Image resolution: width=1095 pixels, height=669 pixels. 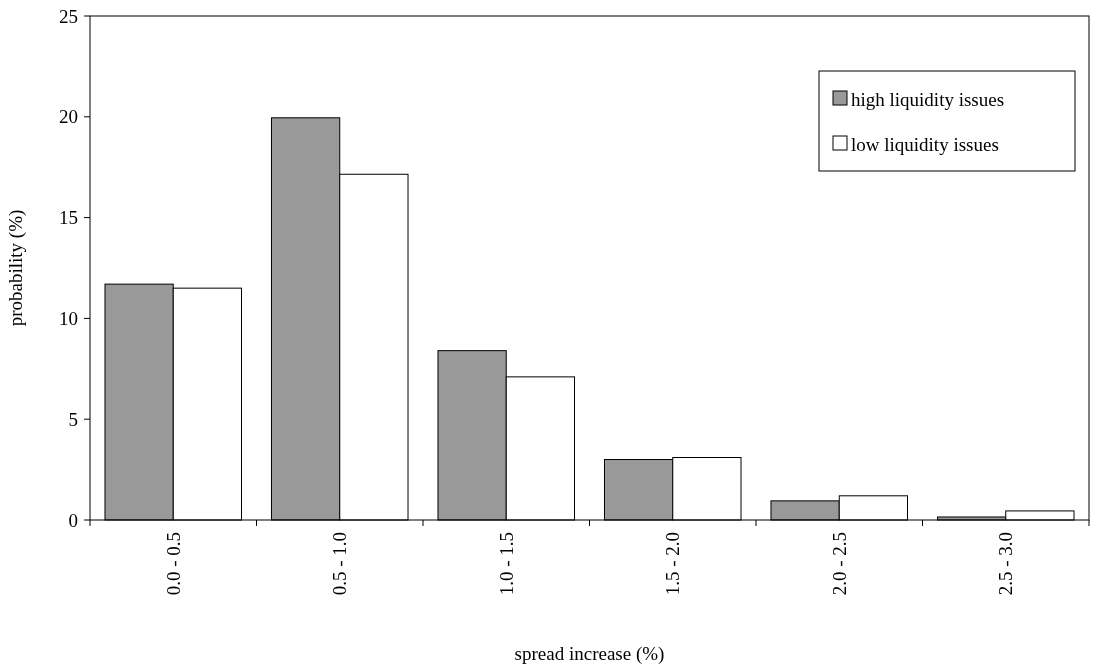 What do you see at coordinates (340, 564) in the screenshot?
I see `x-tick-label: 0.5 - 1.0` at bounding box center [340, 564].